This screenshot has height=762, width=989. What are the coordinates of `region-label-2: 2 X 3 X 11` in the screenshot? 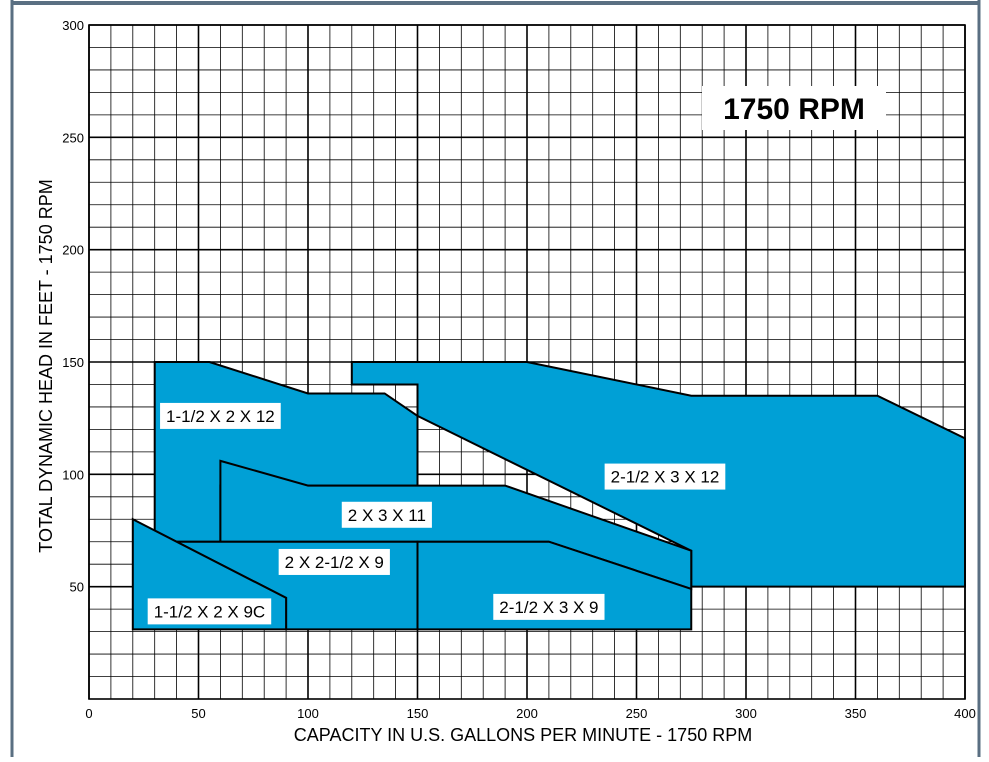 It's located at (386, 514).